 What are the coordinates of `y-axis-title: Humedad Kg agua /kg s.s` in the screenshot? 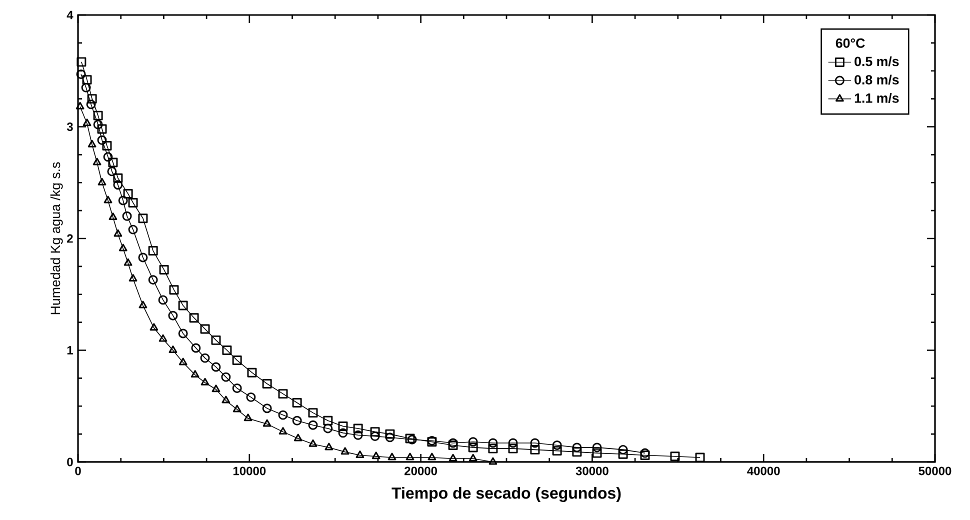 It's located at (56, 238).